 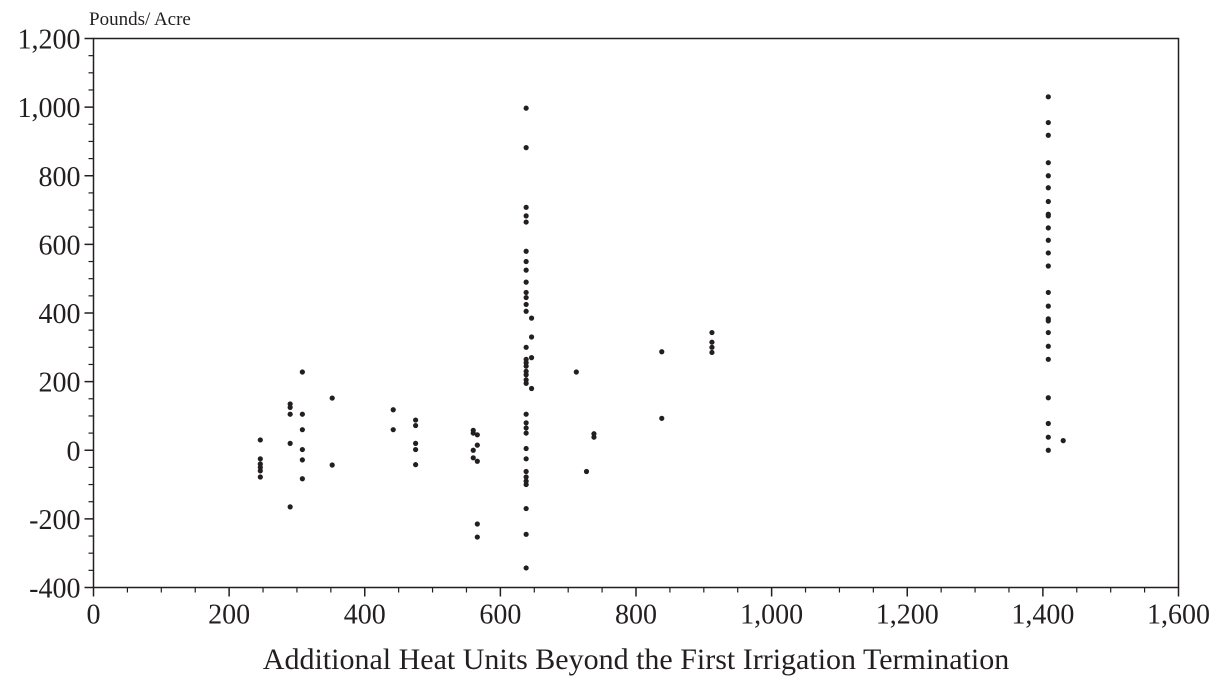 What do you see at coordinates (365, 615) in the screenshot?
I see `x-tick-label: 400` at bounding box center [365, 615].